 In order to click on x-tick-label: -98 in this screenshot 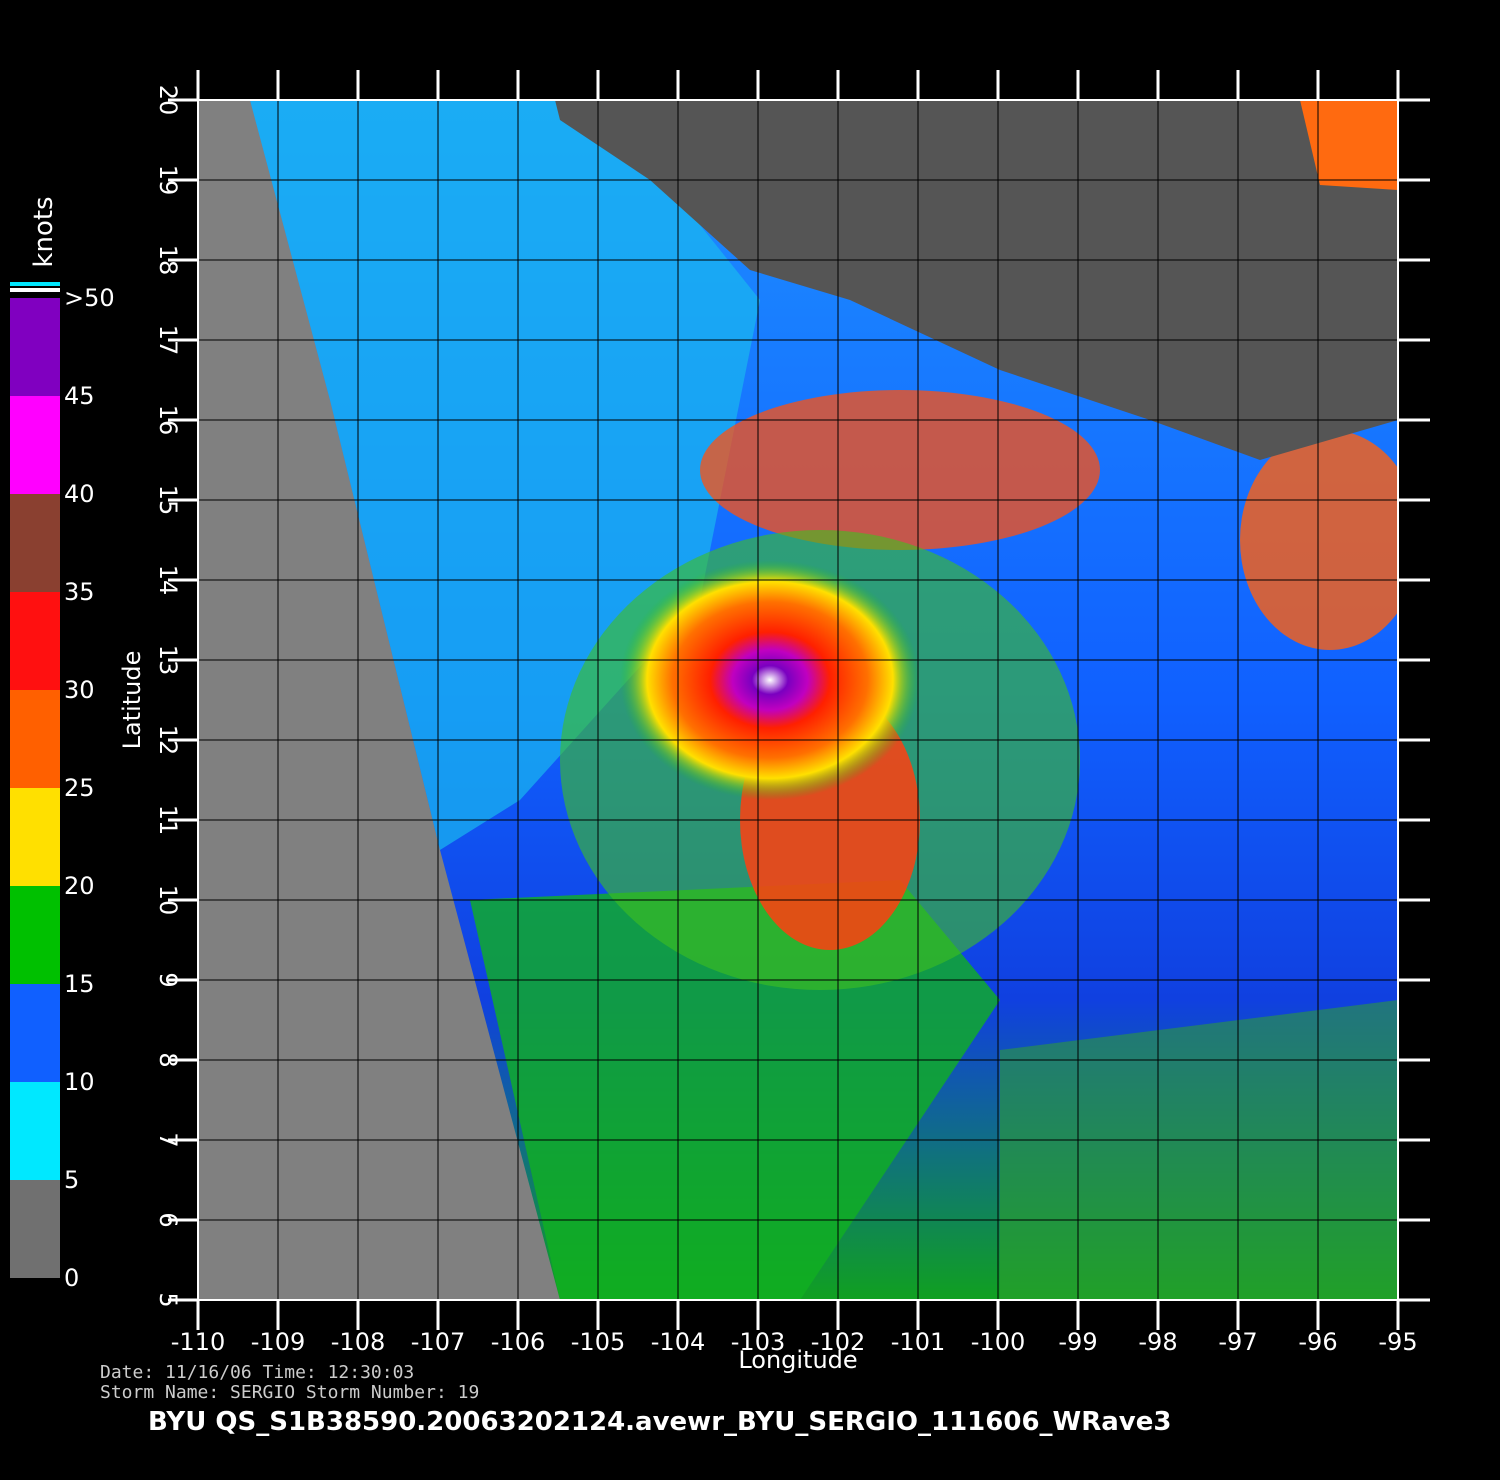, I will do `click(1157, 1342)`.